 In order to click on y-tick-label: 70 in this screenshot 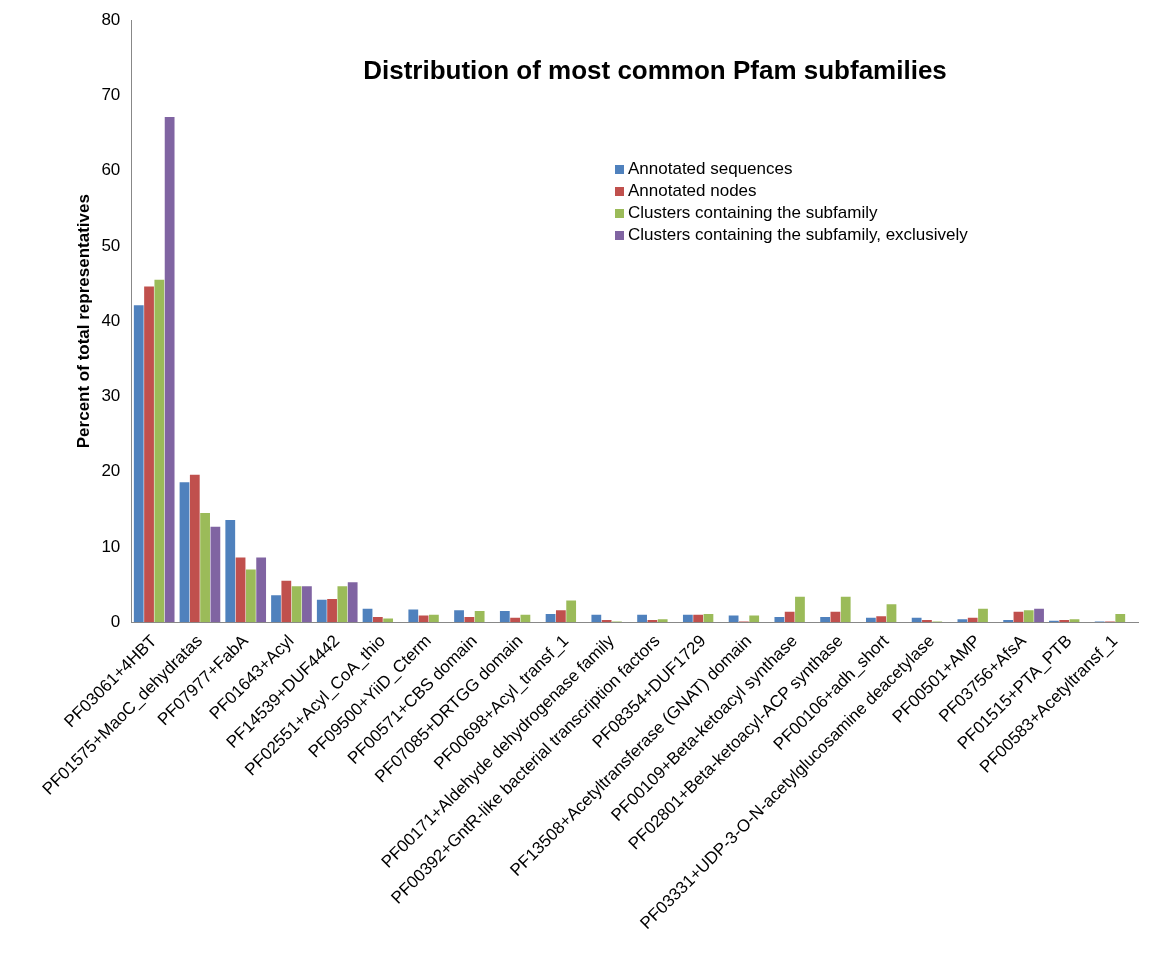, I will do `click(111, 94)`.